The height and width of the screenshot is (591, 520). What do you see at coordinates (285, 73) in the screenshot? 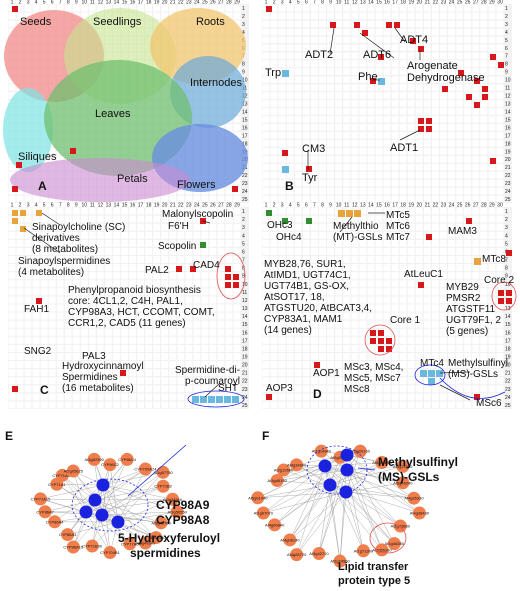
I see `trp-marker` at bounding box center [285, 73].